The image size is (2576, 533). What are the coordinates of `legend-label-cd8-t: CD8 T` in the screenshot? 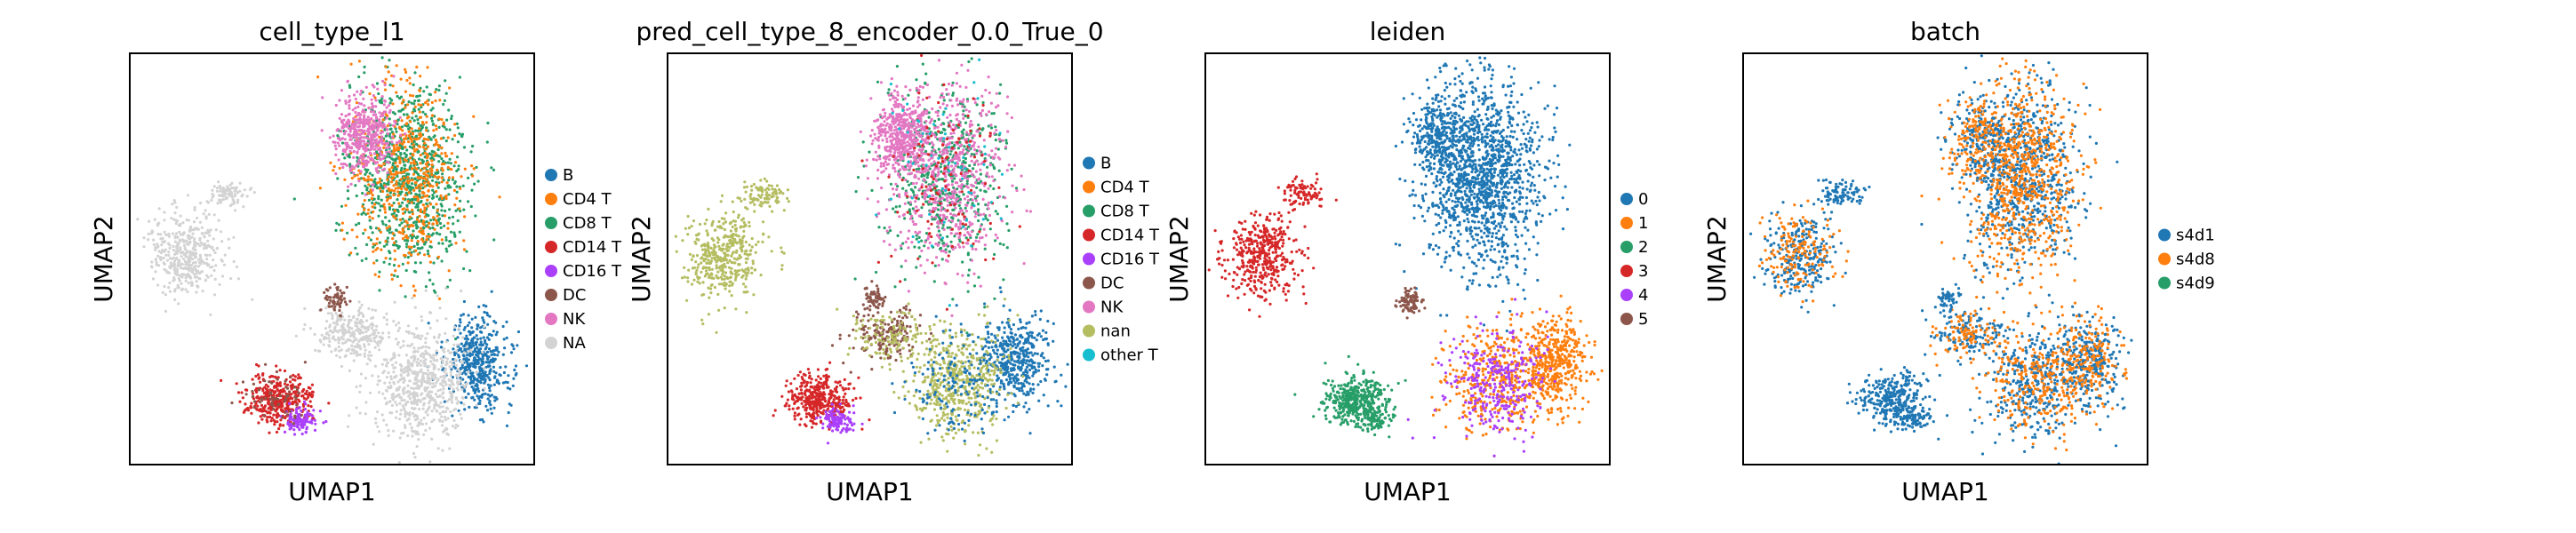 It's located at (587, 223).